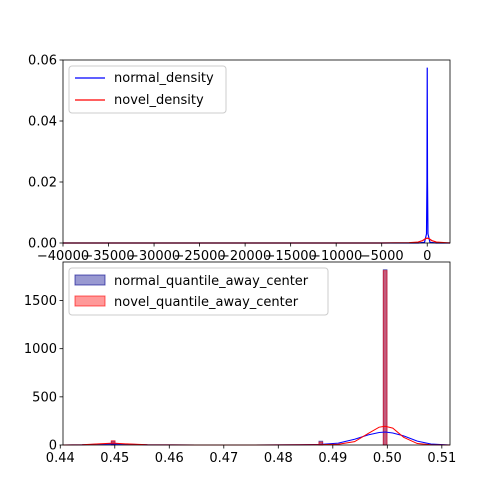 This screenshot has width=500, height=500. Describe the element at coordinates (169, 458) in the screenshot. I see `bottom-x-tick-label: 0.46` at that location.